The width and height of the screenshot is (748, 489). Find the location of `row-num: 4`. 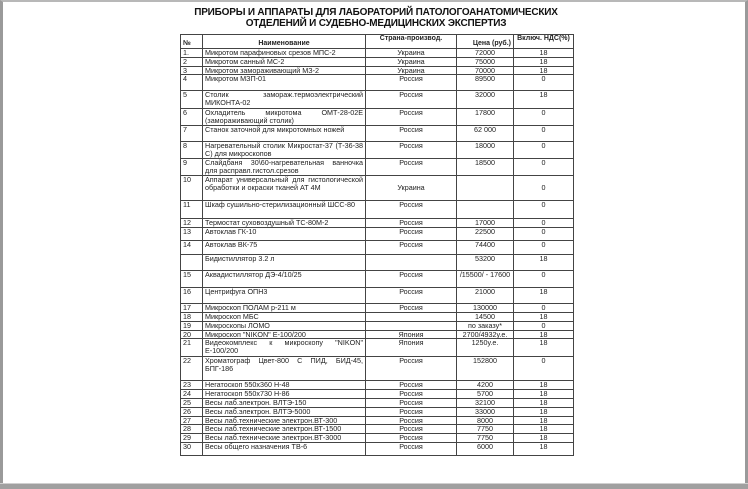

row-num: 4 is located at coordinates (191, 83).